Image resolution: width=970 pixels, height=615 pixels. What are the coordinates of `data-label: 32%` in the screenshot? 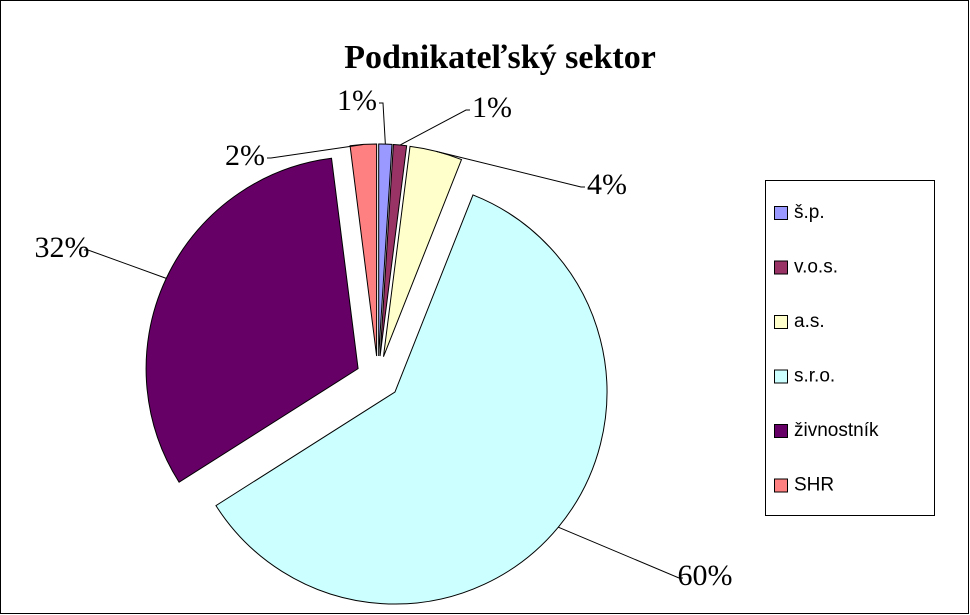 It's located at (62, 247).